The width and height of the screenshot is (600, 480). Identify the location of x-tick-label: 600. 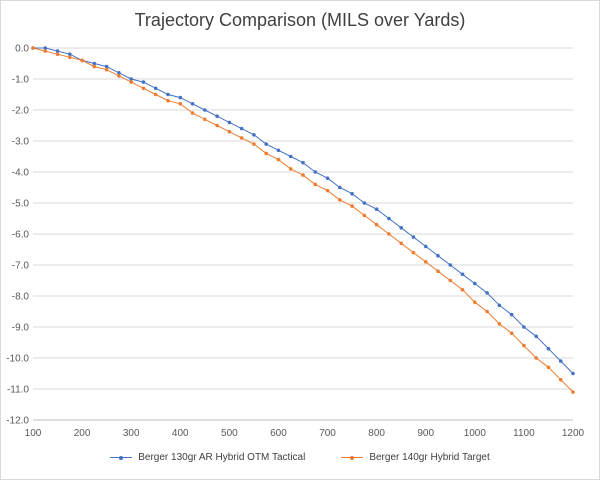
(278, 433).